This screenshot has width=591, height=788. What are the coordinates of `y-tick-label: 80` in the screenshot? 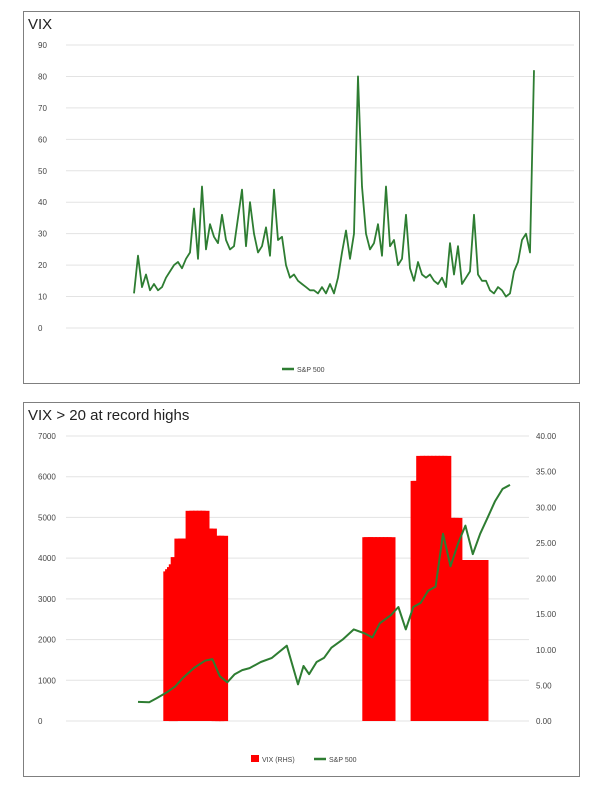 It's located at (42, 76).